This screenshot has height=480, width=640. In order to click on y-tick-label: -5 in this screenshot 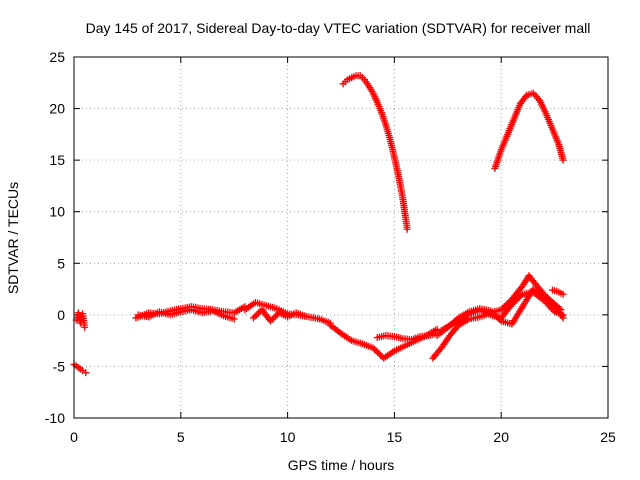, I will do `click(59, 366)`.